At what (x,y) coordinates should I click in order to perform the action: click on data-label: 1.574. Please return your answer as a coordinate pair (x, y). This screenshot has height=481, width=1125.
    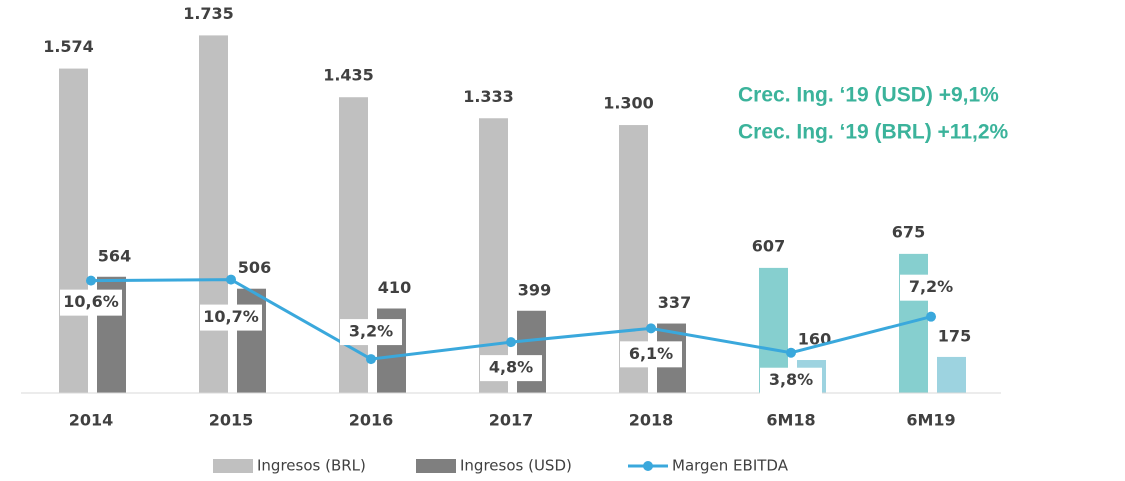
    Looking at the image, I should click on (68, 46).